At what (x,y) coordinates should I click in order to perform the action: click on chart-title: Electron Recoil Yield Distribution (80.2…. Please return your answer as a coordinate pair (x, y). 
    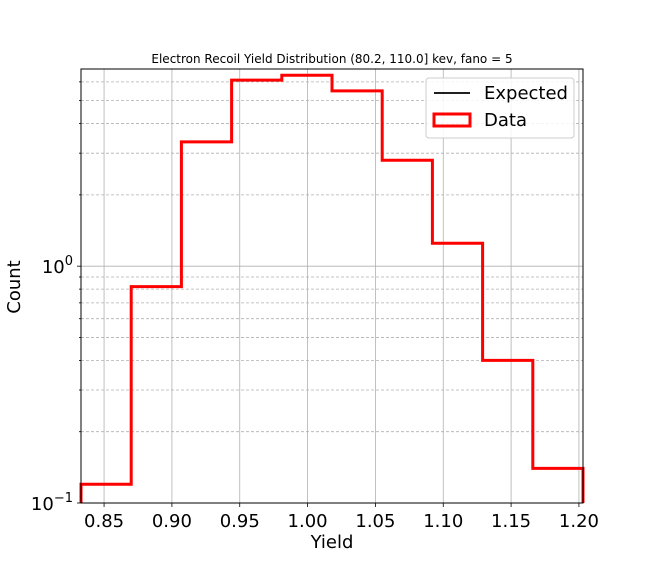
    Looking at the image, I should click on (331, 59).